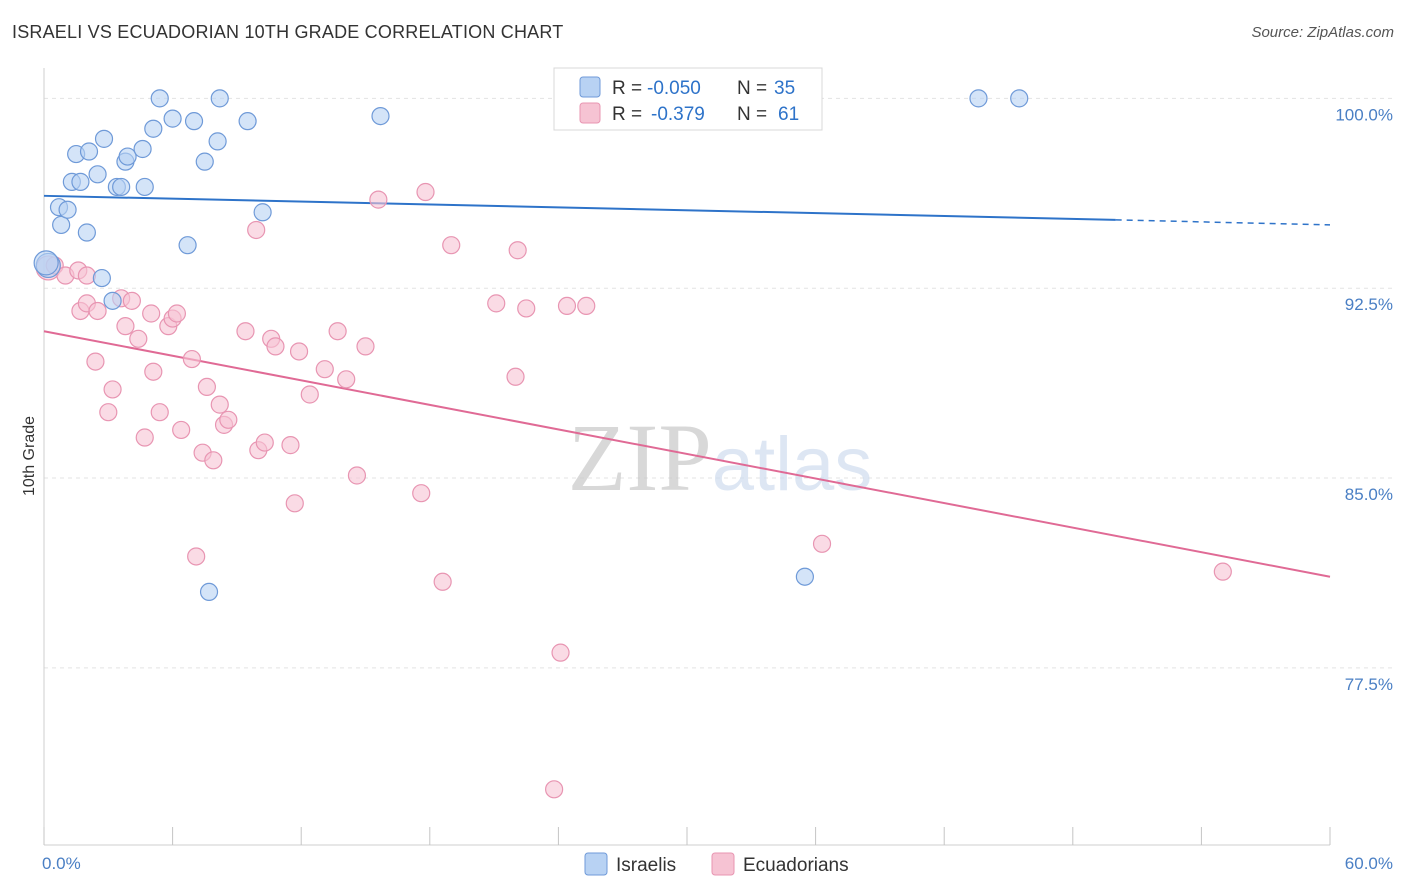 The height and width of the screenshot is (892, 1406). I want to click on series-legend: Israelis Ecuadorians, so click(716, 864).